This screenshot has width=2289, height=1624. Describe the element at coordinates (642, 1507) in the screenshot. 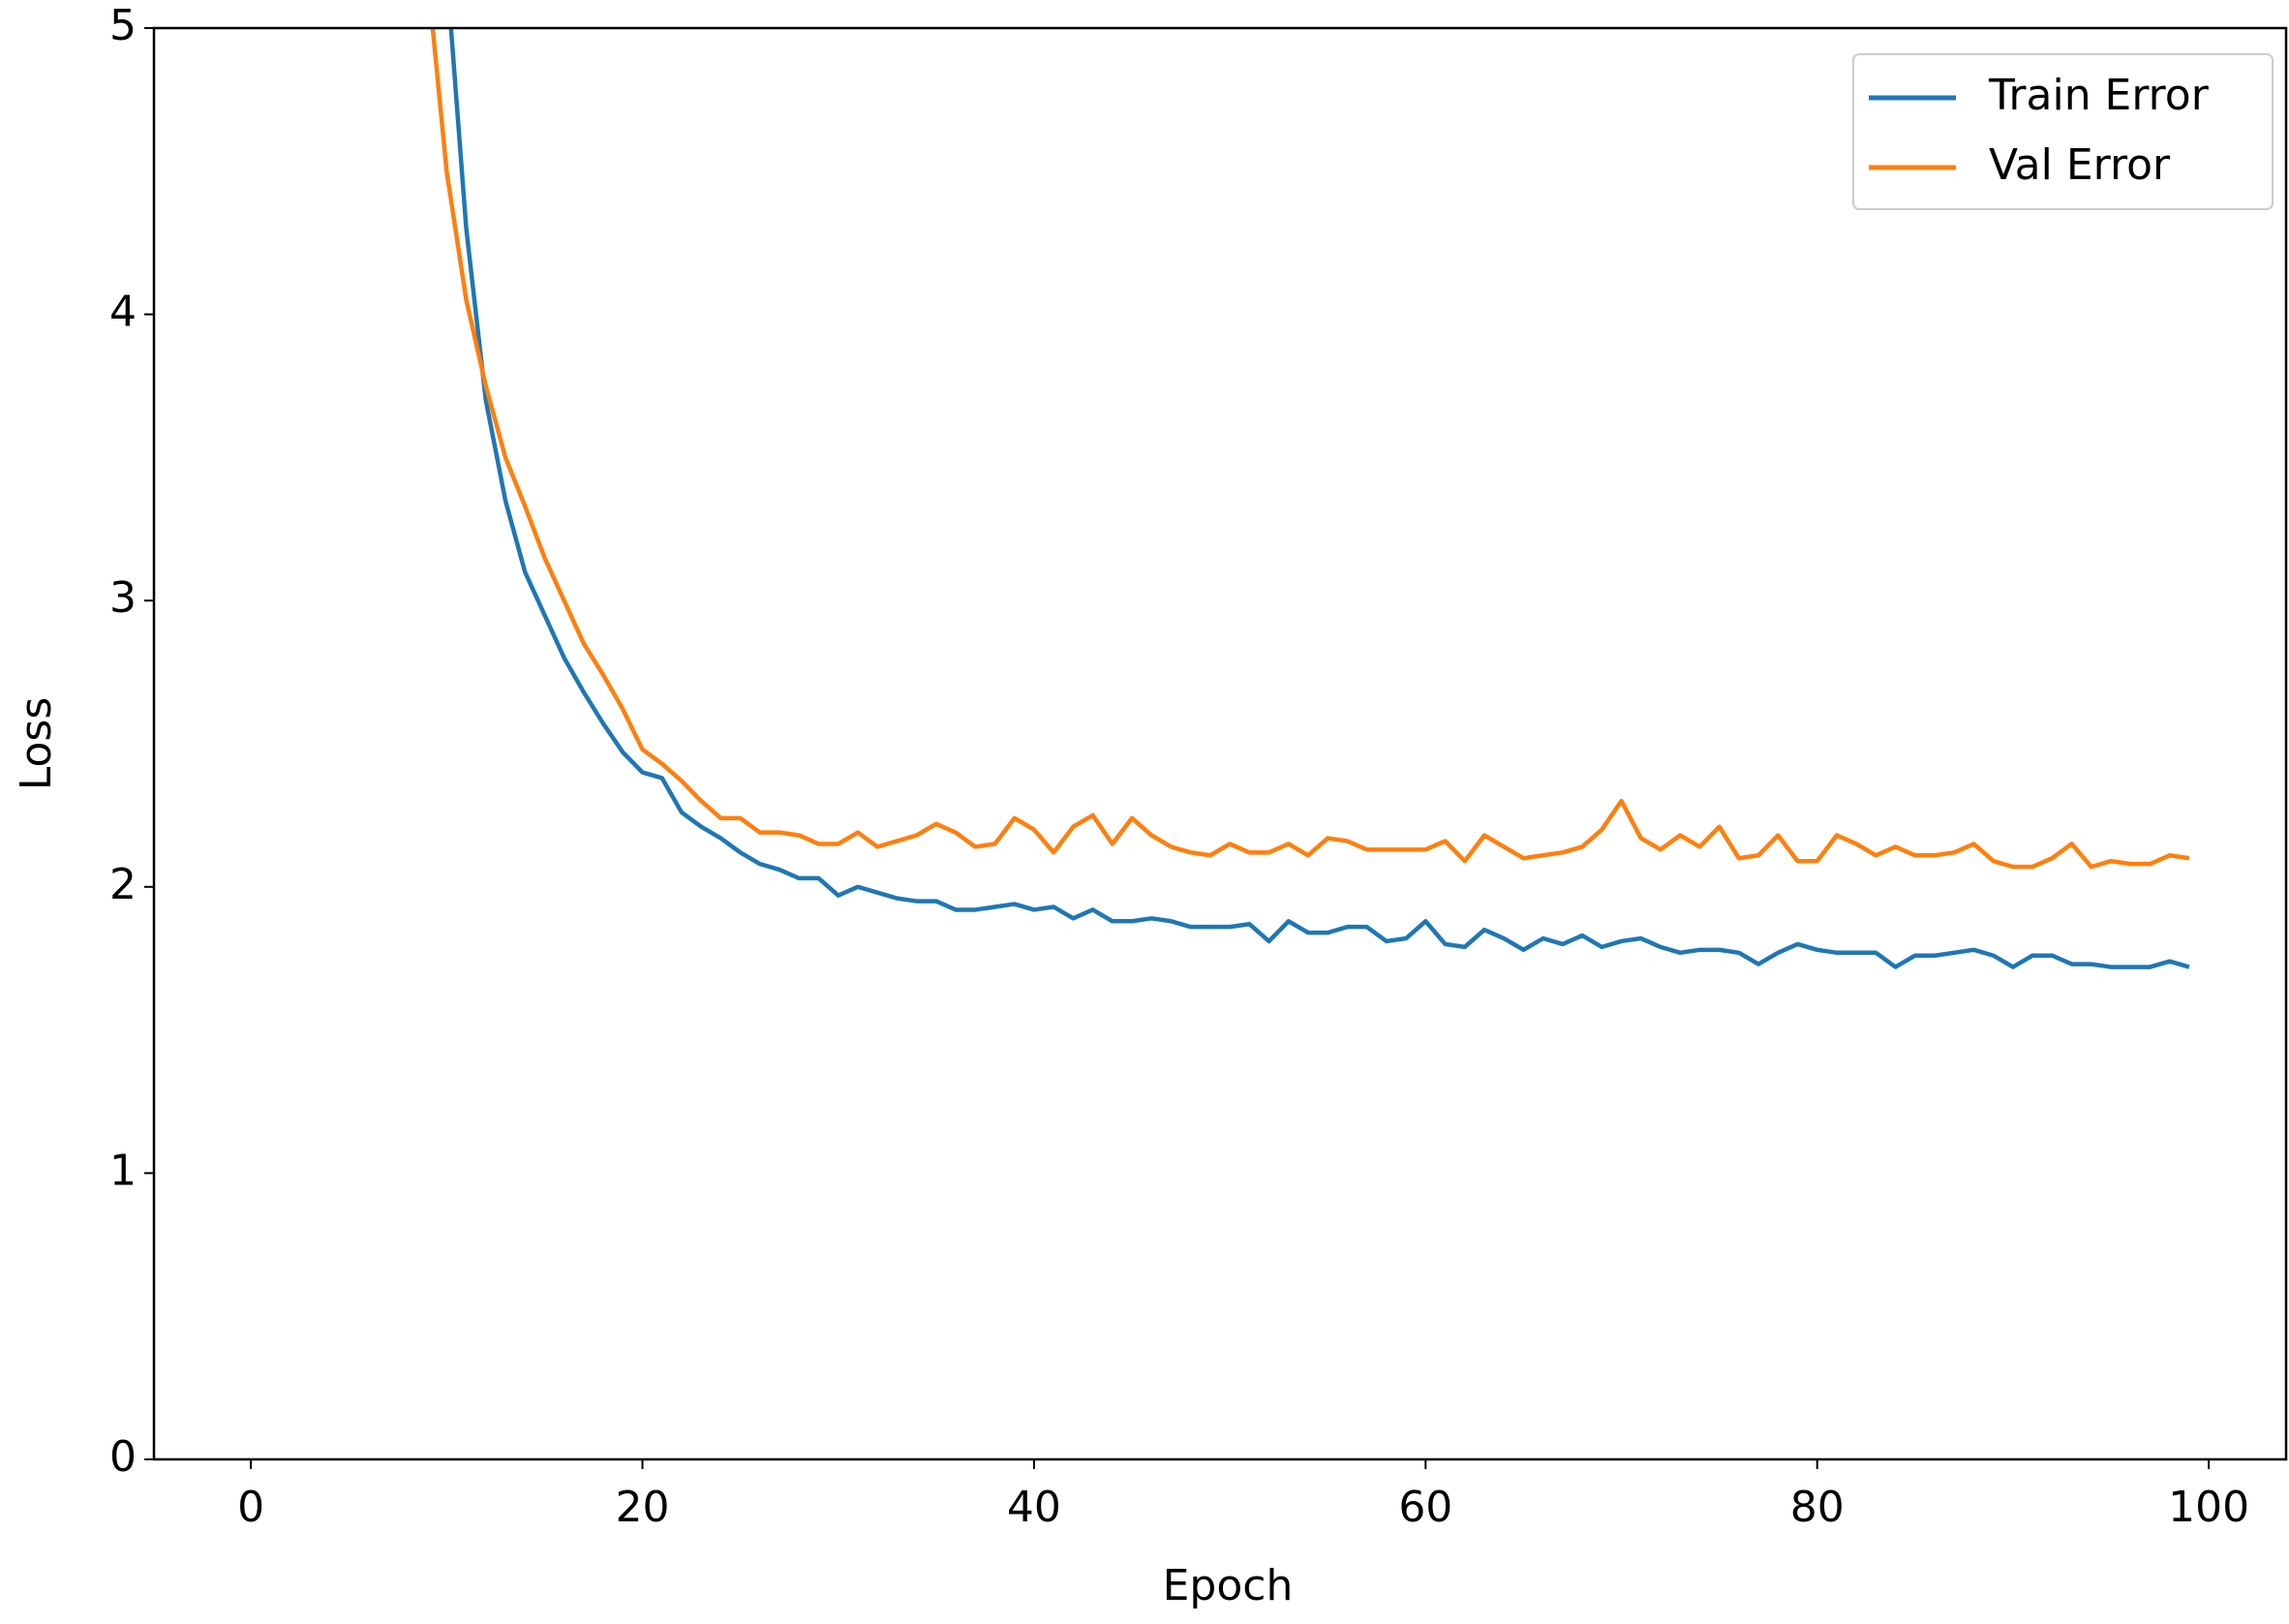

I see `x-tick-label: 20` at that location.